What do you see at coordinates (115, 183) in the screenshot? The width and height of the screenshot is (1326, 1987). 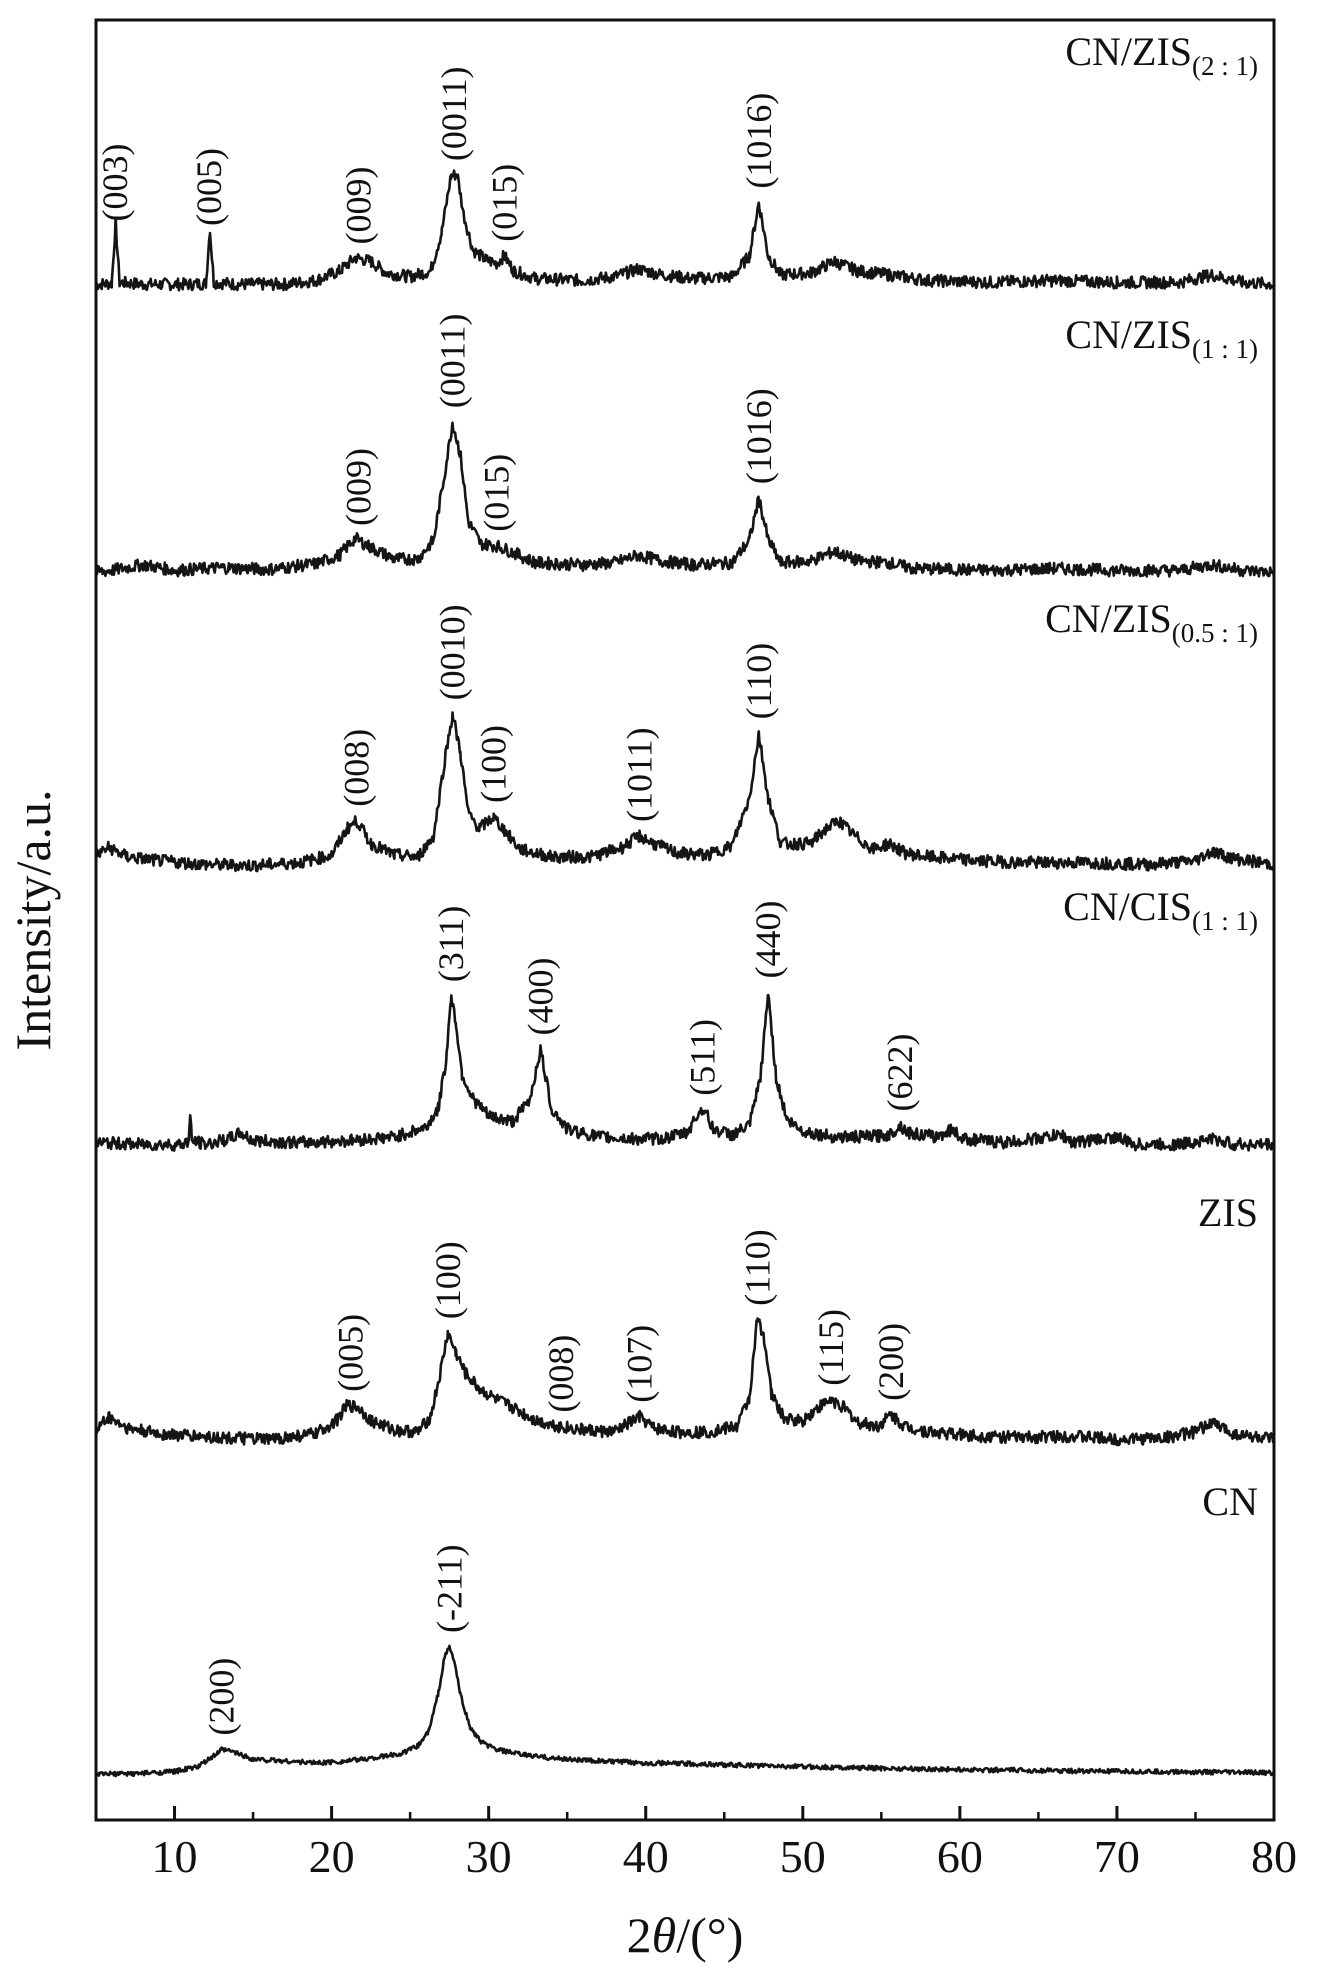 I see `peak-label: (003)` at bounding box center [115, 183].